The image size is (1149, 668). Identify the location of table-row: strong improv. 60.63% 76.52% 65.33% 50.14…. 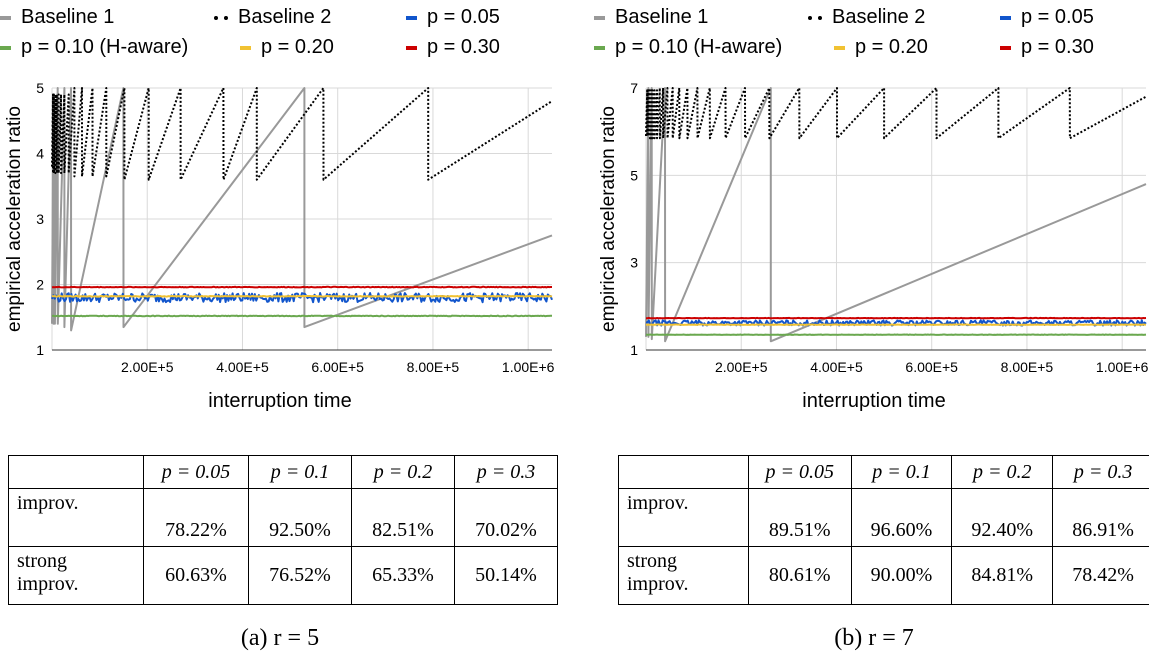
(283, 575).